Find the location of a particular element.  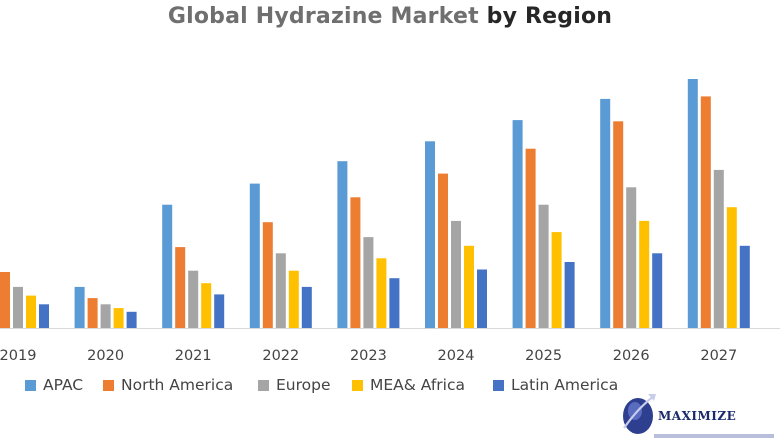

bar-europe-2022 is located at coordinates (280, 290).